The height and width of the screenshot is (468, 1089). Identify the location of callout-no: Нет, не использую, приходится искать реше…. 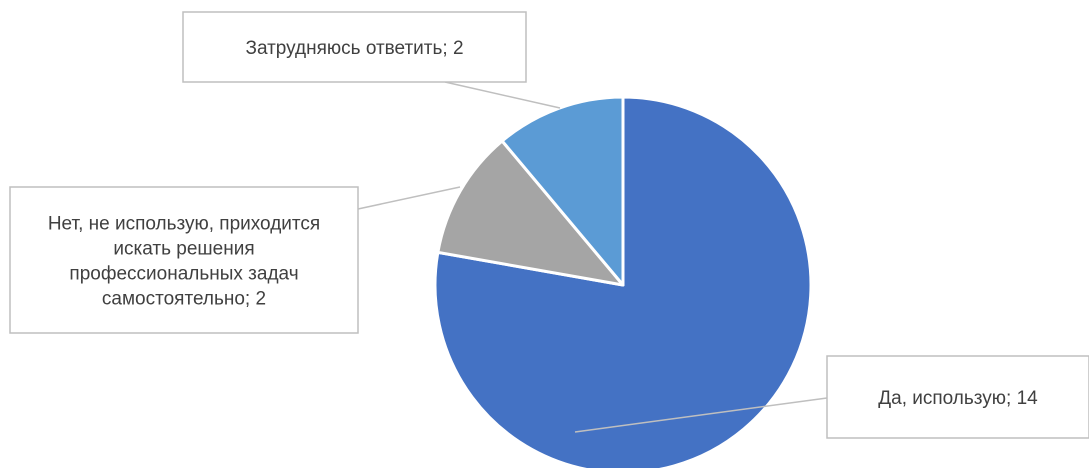
(184, 260).